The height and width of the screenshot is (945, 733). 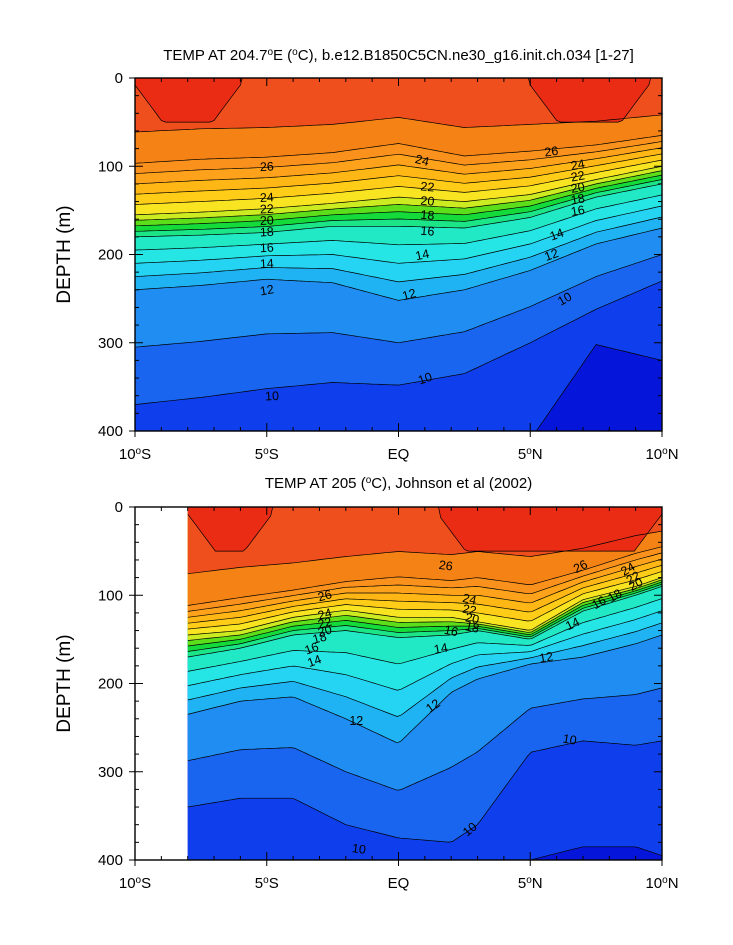 What do you see at coordinates (110, 772) in the screenshot?
I see `y-tick-label: 300` at bounding box center [110, 772].